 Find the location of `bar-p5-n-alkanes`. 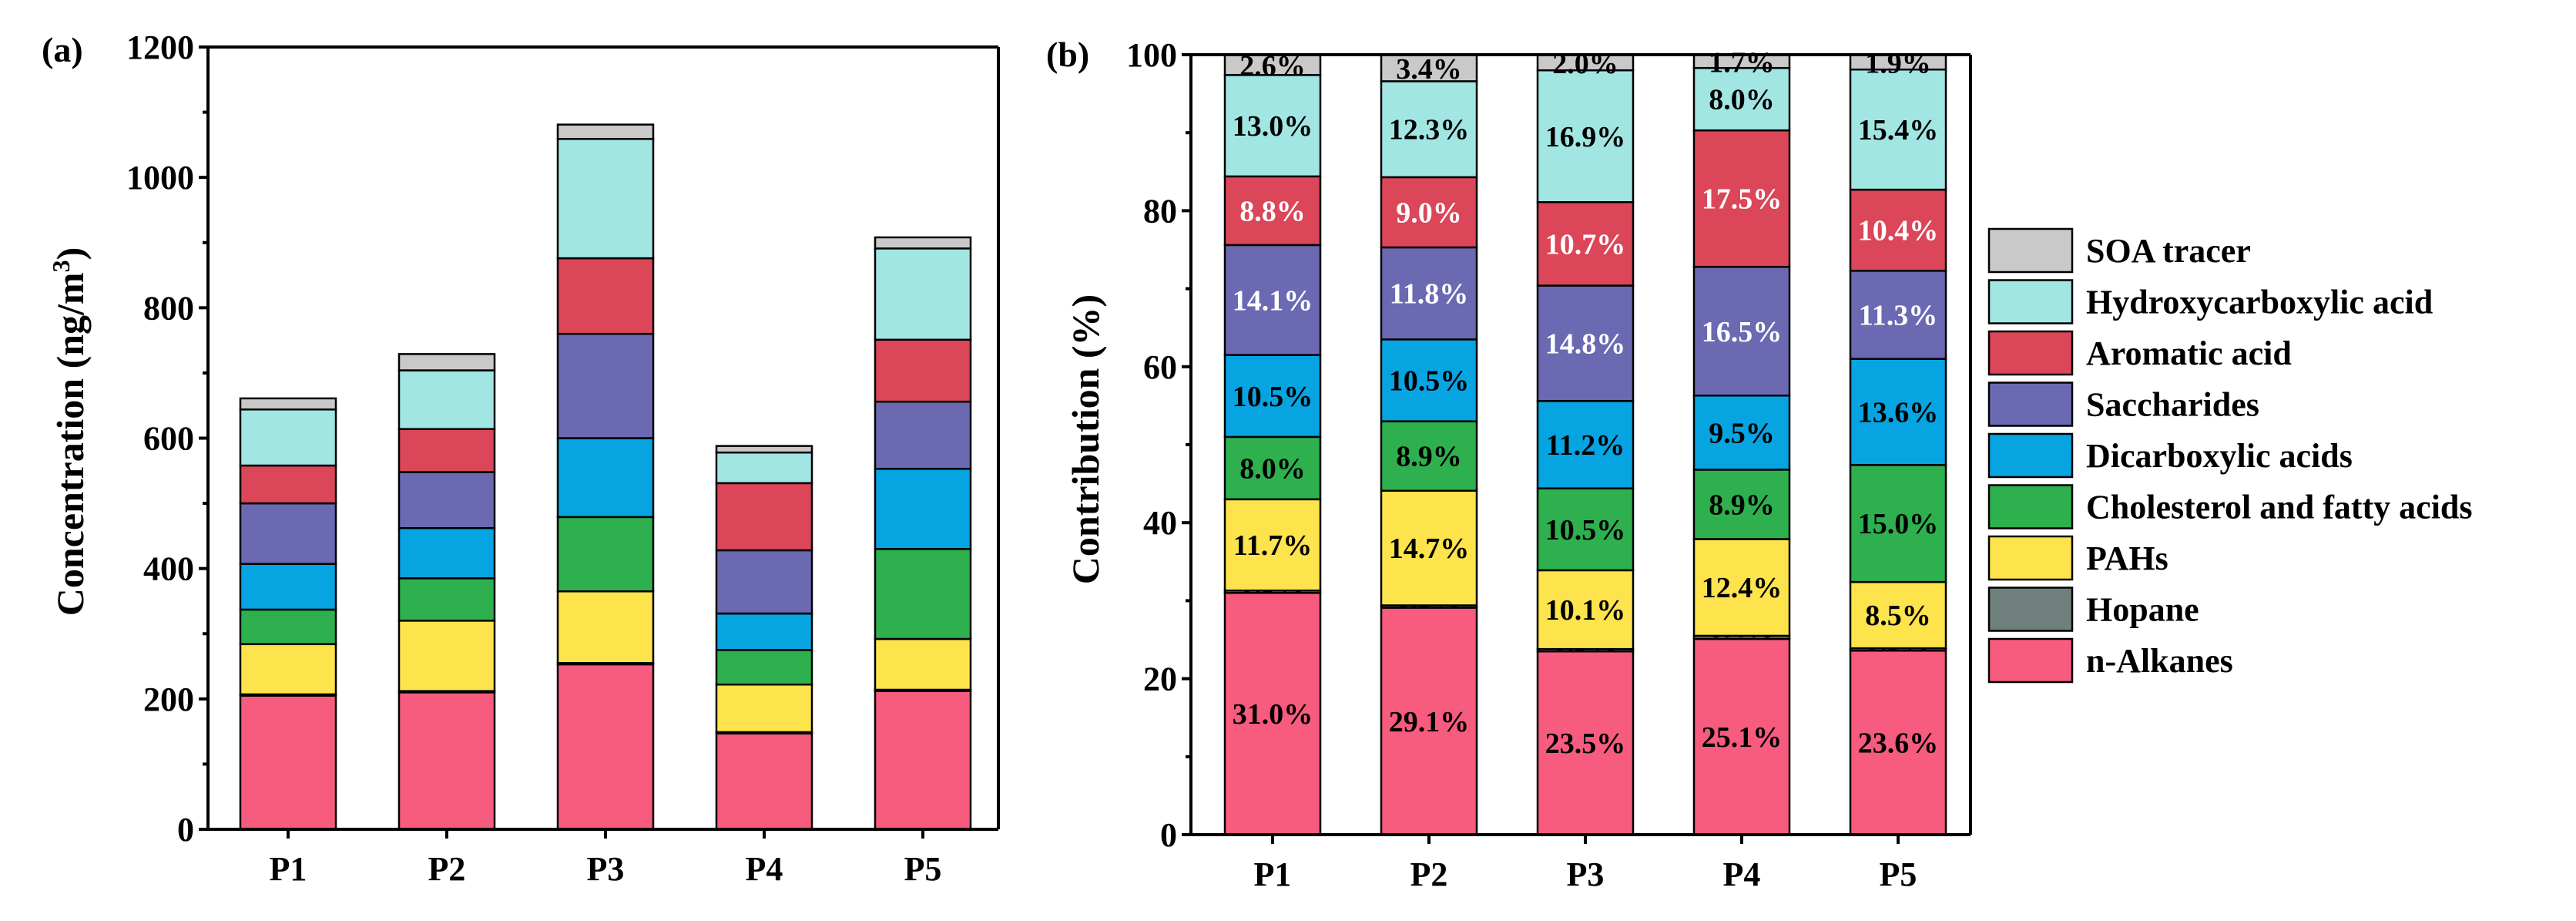

bar-p5-n-alkanes is located at coordinates (923, 760).